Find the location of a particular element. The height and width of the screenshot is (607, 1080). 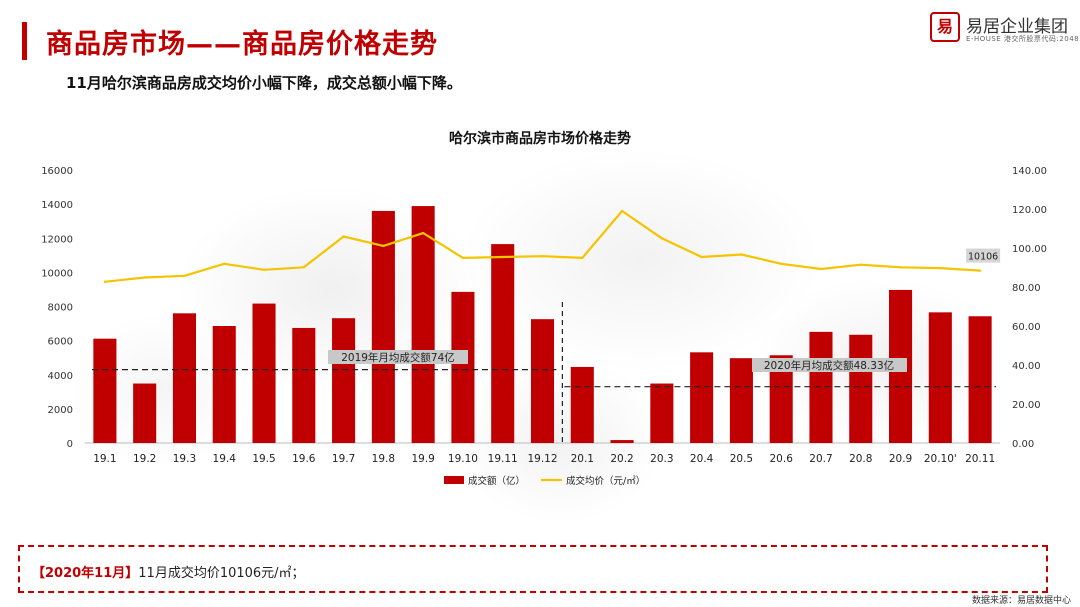

x-tick-label: 20.6 is located at coordinates (782, 459).